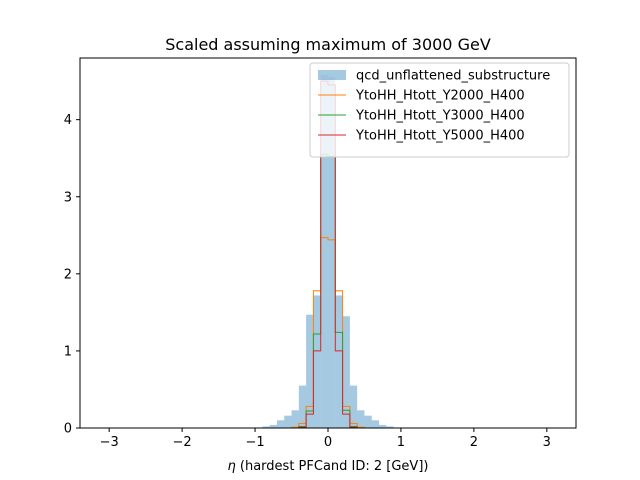  I want to click on x-tick-label: 2, so click(474, 442).